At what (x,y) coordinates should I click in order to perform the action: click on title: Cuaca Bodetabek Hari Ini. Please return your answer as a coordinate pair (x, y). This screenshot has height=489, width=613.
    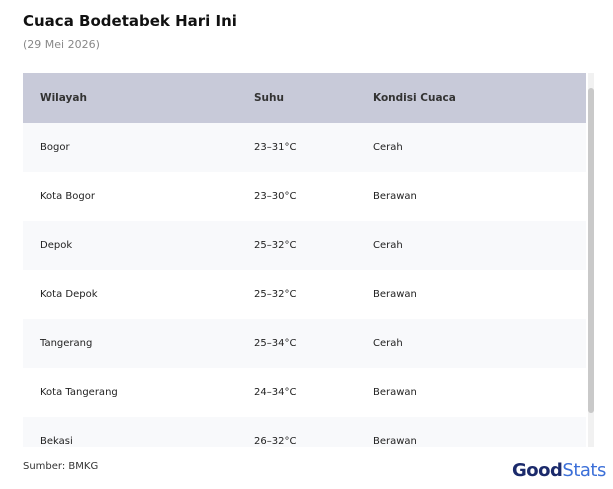
    Looking at the image, I should click on (130, 21).